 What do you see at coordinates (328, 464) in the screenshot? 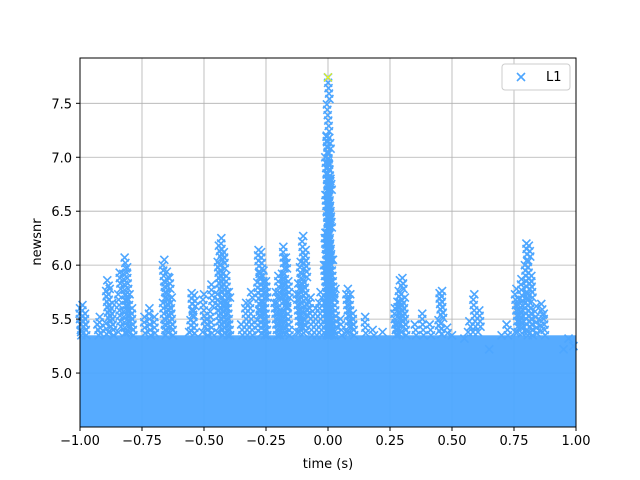
I see `x-axis-label: time (s)` at bounding box center [328, 464].